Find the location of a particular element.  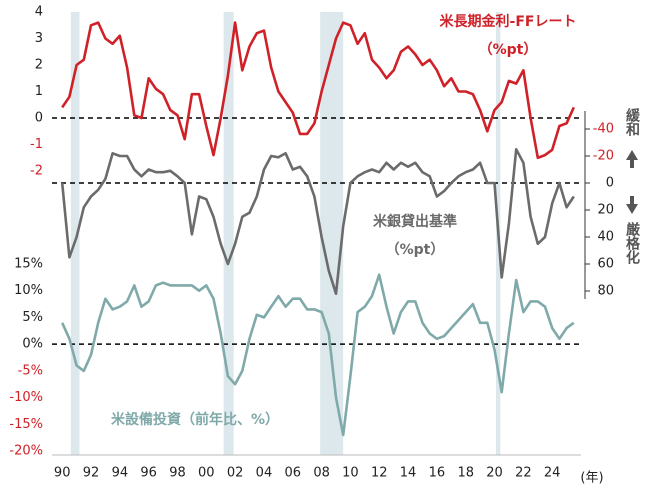

y-tick-label: 15% is located at coordinates (28, 264).